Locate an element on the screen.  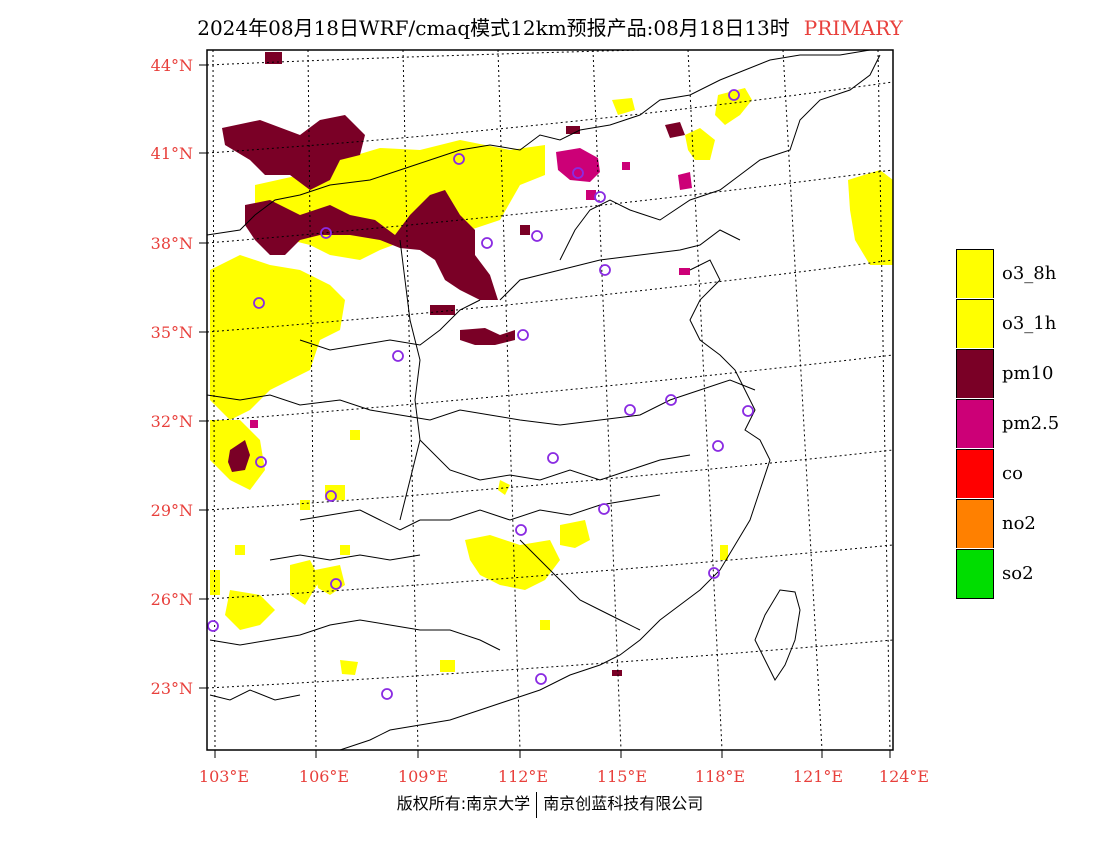
copyright-left: 版权所有:南京大学 is located at coordinates (463, 803).